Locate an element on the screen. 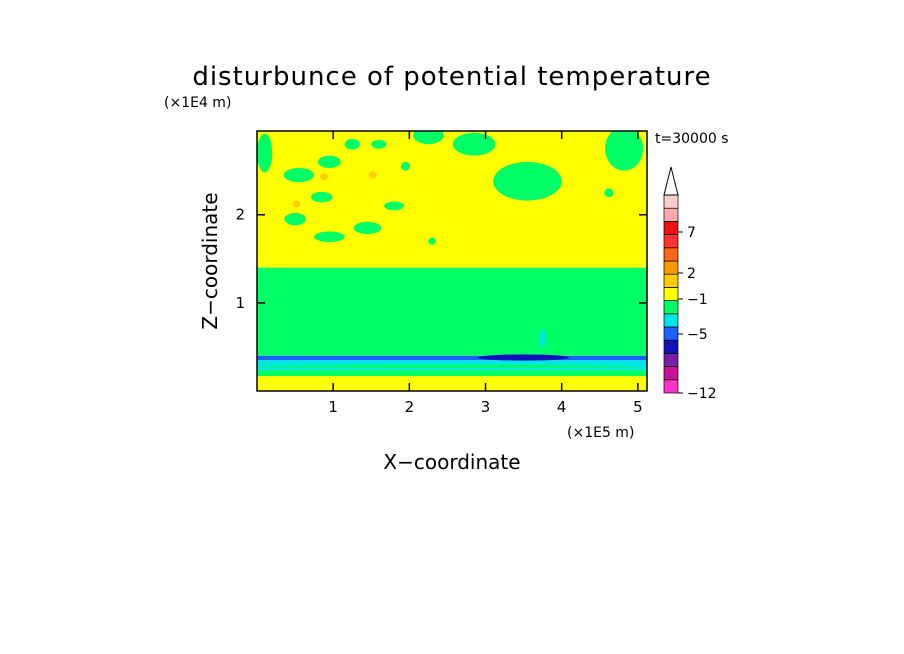 This screenshot has width=904, height=654. x-tick-label: 2 is located at coordinates (410, 407).